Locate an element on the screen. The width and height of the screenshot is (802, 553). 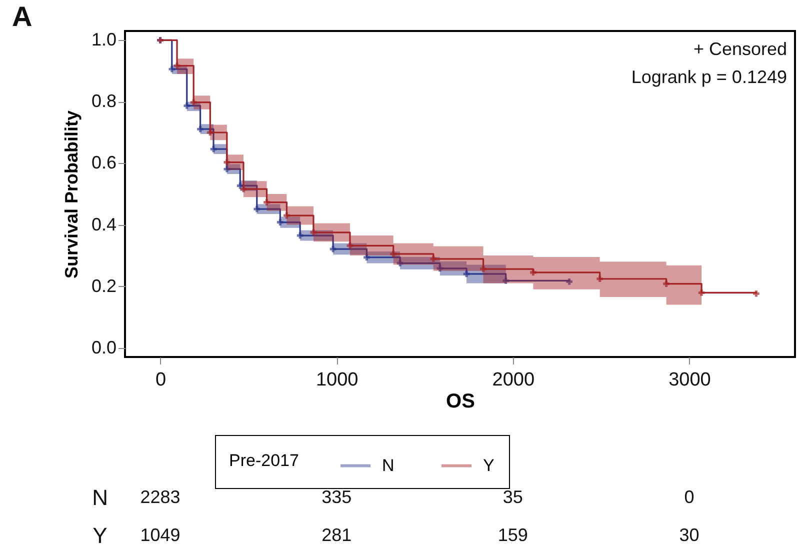
text: N 2283 335 35 0 is located at coordinates (393, 497).